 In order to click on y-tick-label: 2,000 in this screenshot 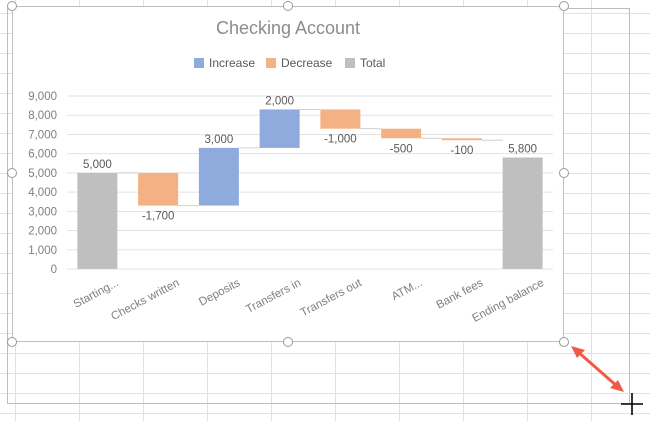, I will do `click(42, 232)`.